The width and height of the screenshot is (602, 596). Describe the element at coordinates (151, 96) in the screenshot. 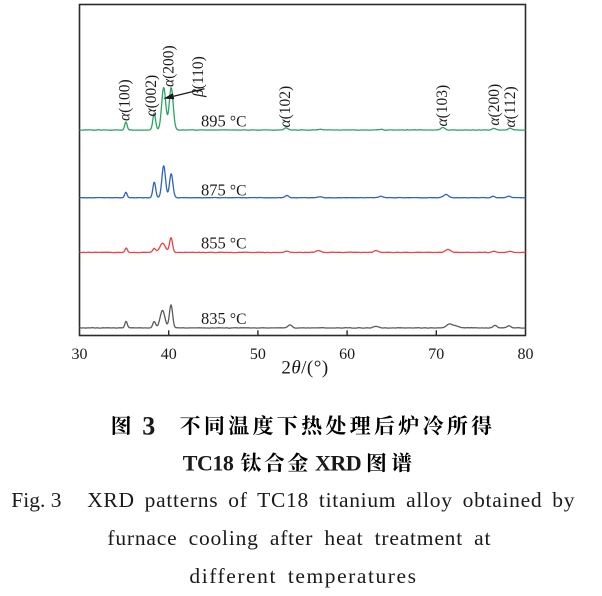

I see `svg-text: α(002)` at that location.